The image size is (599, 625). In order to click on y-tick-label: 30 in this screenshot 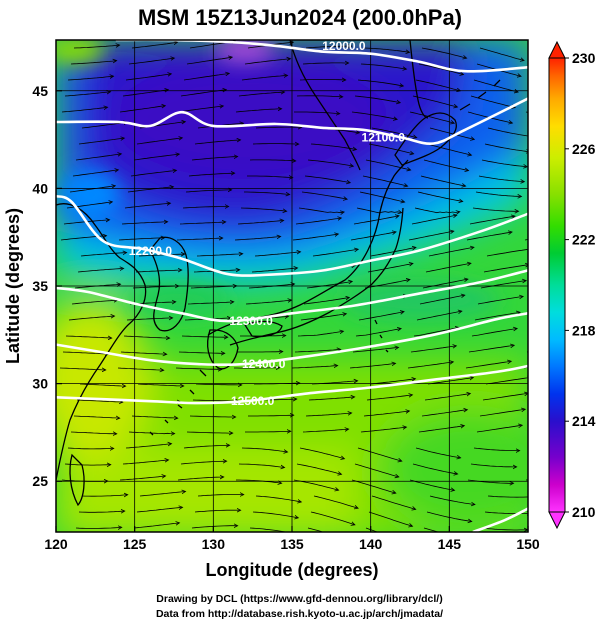, I will do `click(40, 384)`.